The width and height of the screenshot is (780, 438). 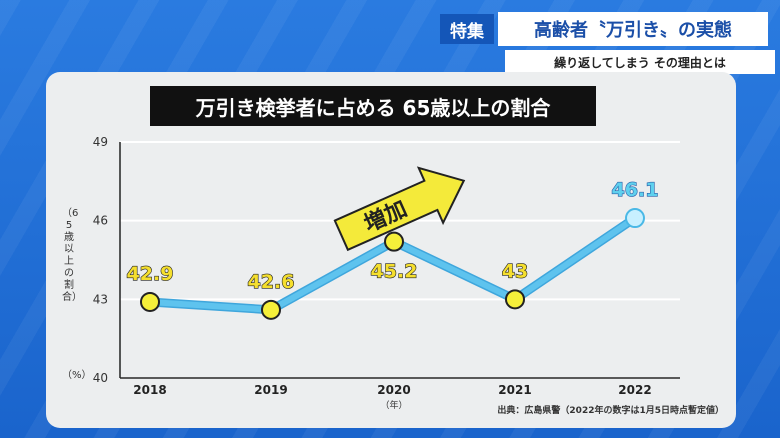 I want to click on page-title: 高齢者〝万引き〟の実態, so click(x=633, y=29).